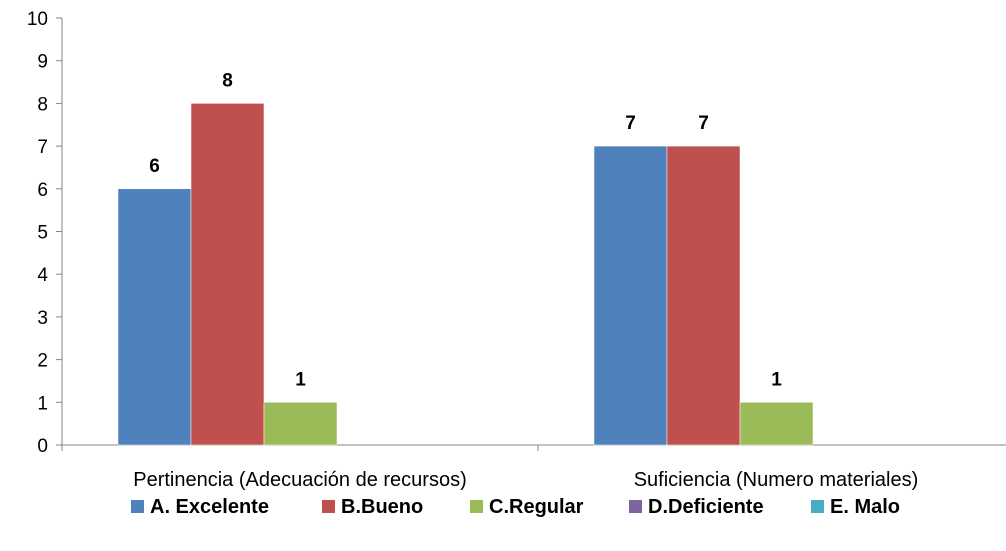 Image resolution: width=1006 pixels, height=551 pixels. What do you see at coordinates (42, 147) in the screenshot?
I see `y-tick-label: 7` at bounding box center [42, 147].